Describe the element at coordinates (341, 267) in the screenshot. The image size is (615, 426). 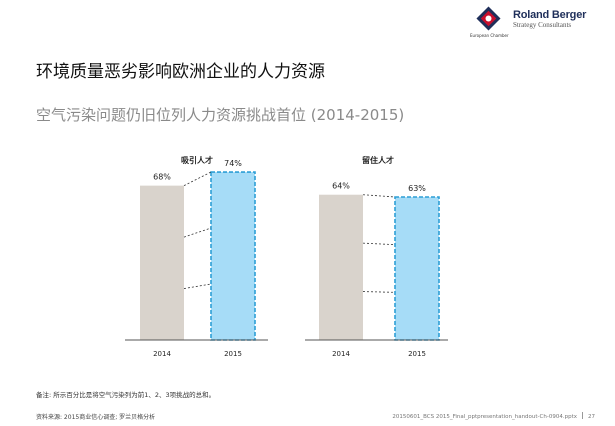
I see `bar-1-2014` at that location.